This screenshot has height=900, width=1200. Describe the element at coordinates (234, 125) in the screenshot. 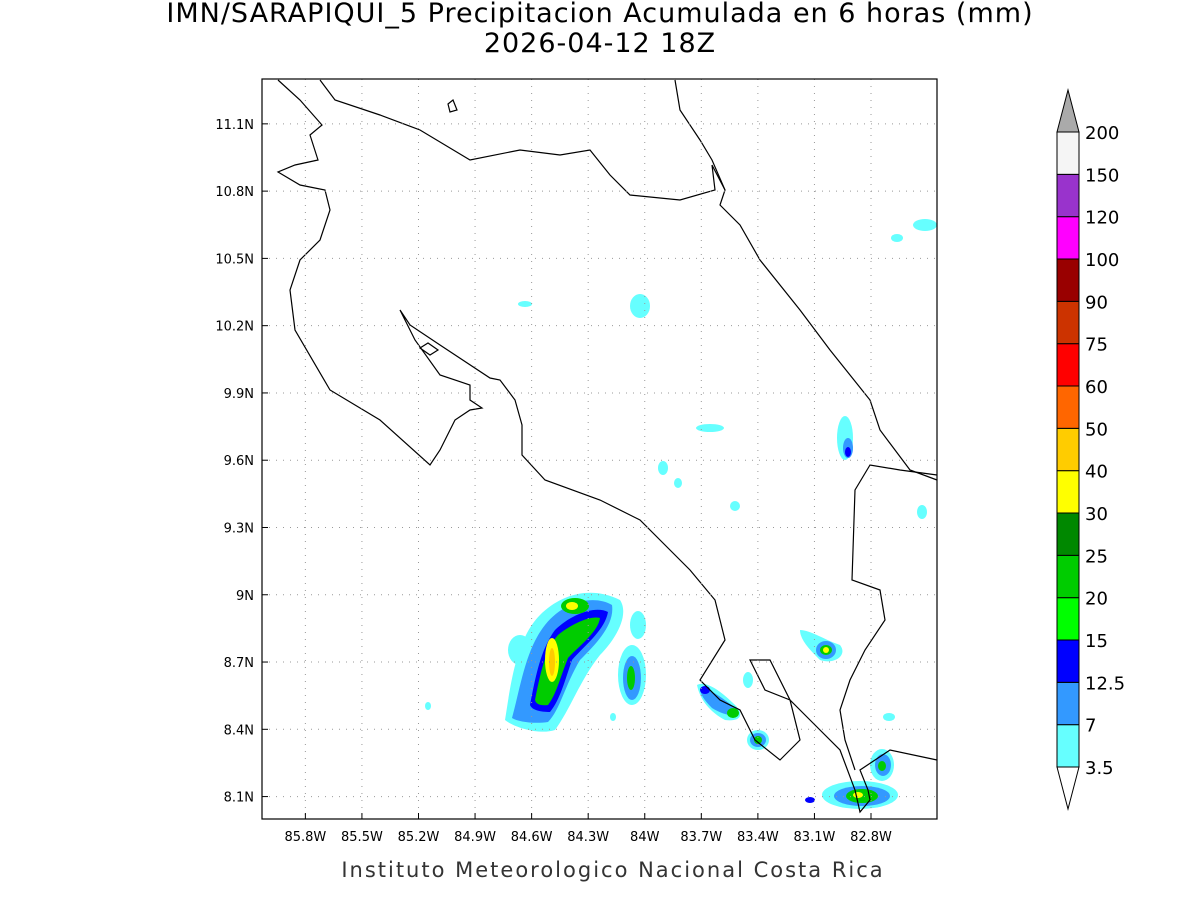

I see `y-tick-label: 11.1N` at that location.